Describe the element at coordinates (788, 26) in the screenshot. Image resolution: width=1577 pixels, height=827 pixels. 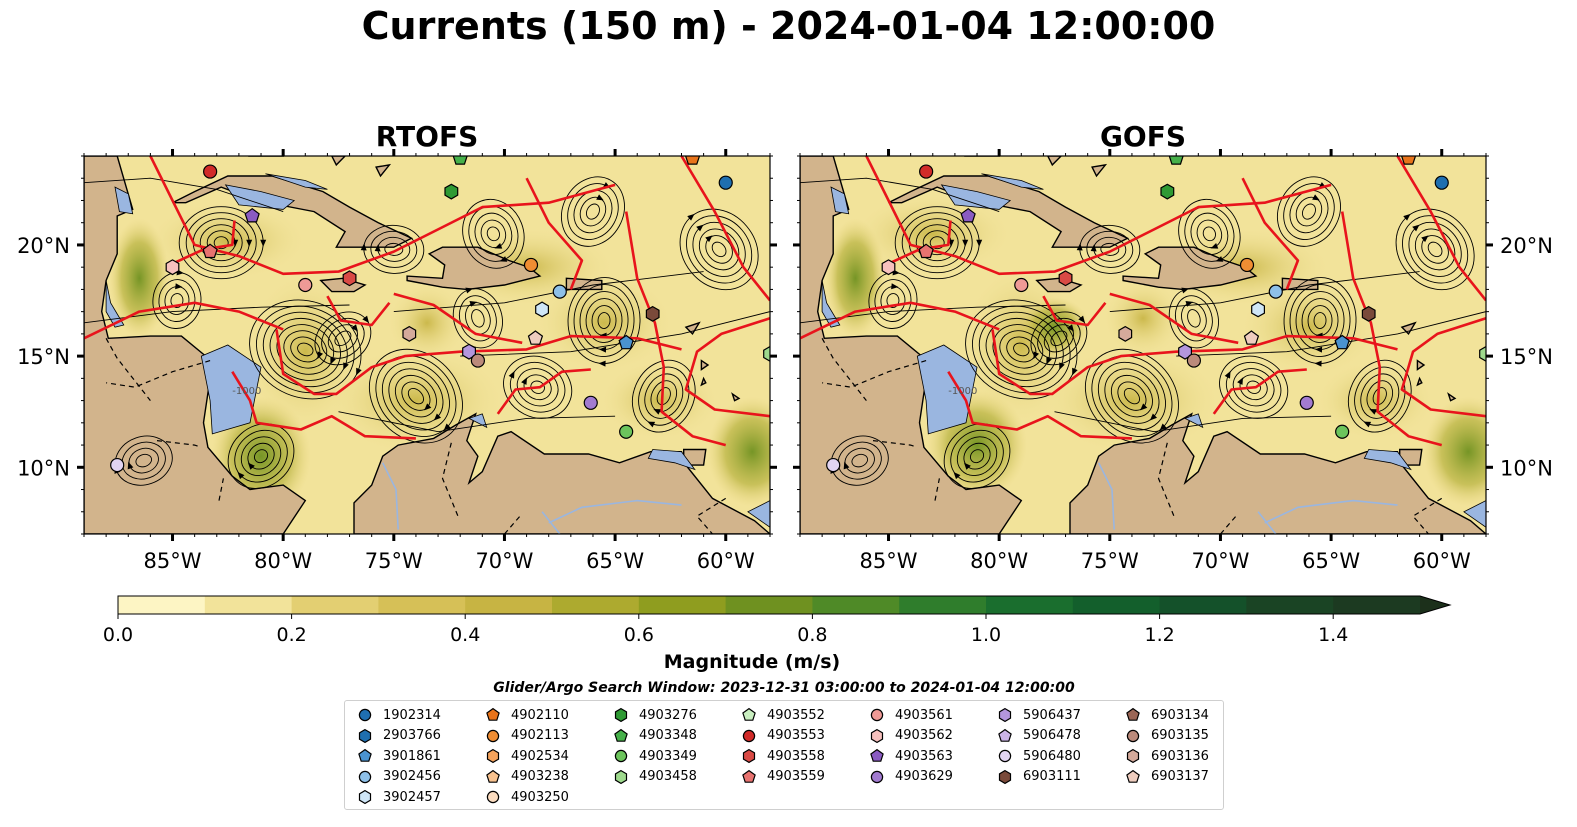
I see `figure-title: Currents (150 m) - 2024-01-04 12:00:00` at that location.